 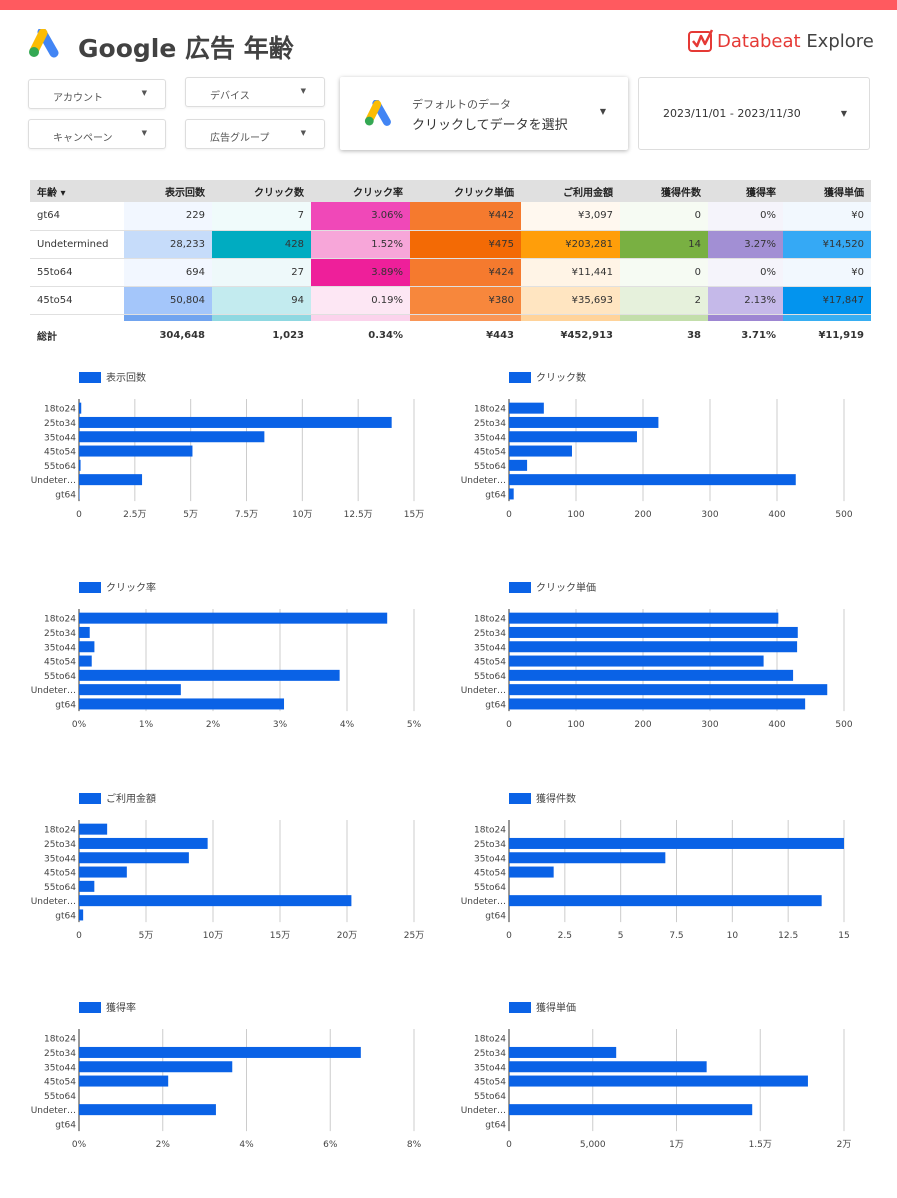 I want to click on column-header: クリック率, so click(x=360, y=191).